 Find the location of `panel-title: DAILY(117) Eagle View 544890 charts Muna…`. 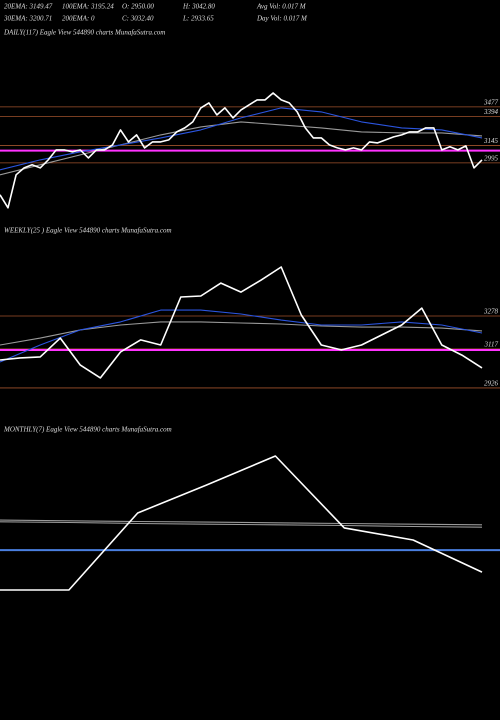

panel-title: DAILY(117) Eagle View 544890 charts Muna… is located at coordinates (84, 33).